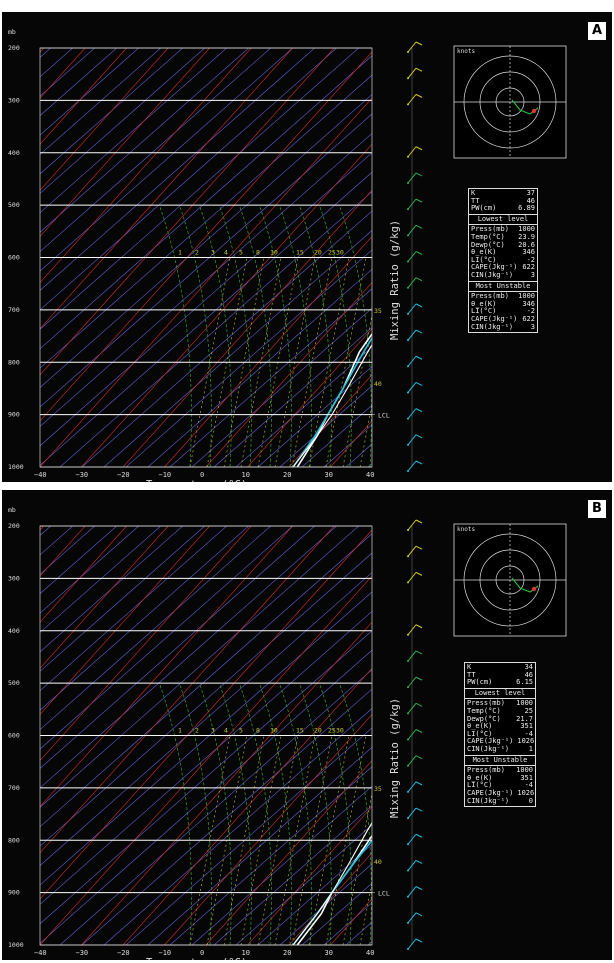  What do you see at coordinates (14, 153) in the screenshot?
I see `pressure-tick-label: 400` at bounding box center [14, 153].